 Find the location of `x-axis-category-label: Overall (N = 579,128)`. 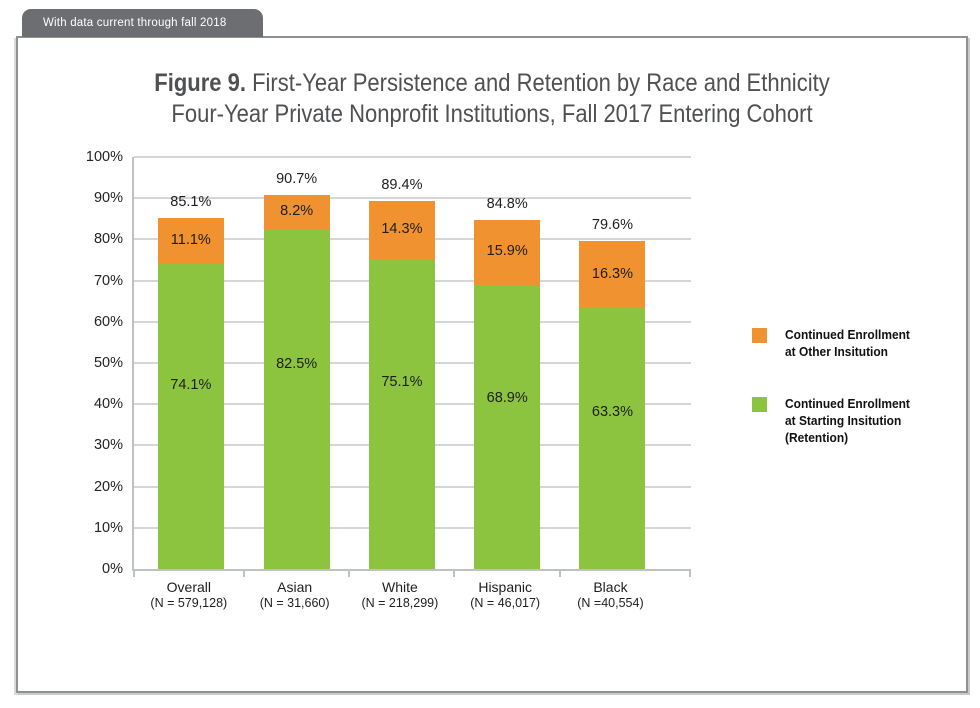

x-axis-category-label: Overall (N = 579,128) is located at coordinates (189, 595).